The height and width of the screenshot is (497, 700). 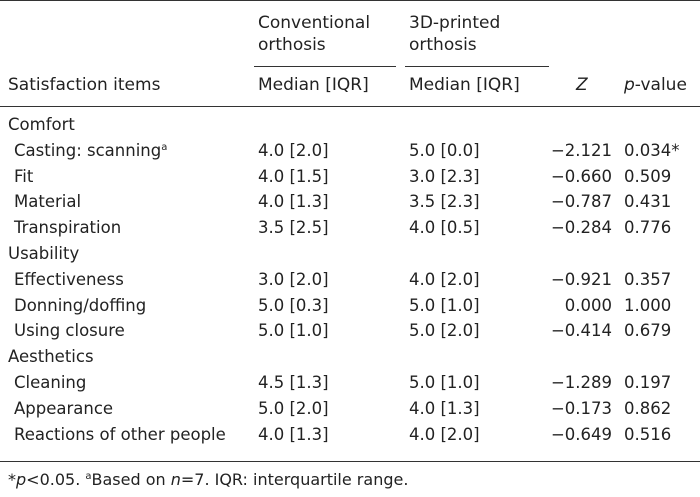 What do you see at coordinates (648, 305) in the screenshot?
I see `cell-p-value: 1.000` at bounding box center [648, 305].